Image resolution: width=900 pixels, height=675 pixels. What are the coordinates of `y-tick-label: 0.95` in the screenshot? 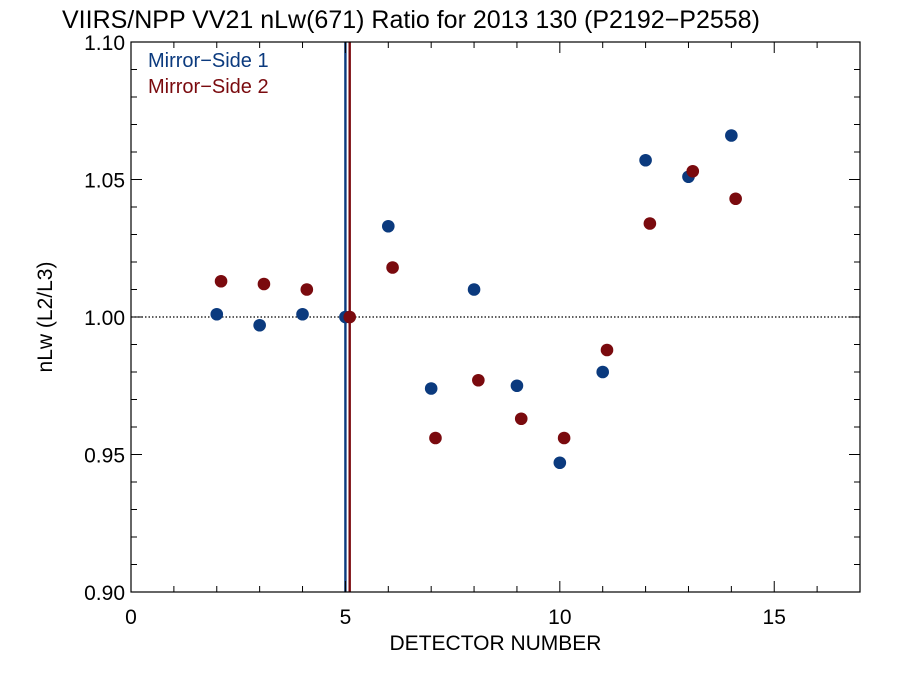 It's located at (104, 456).